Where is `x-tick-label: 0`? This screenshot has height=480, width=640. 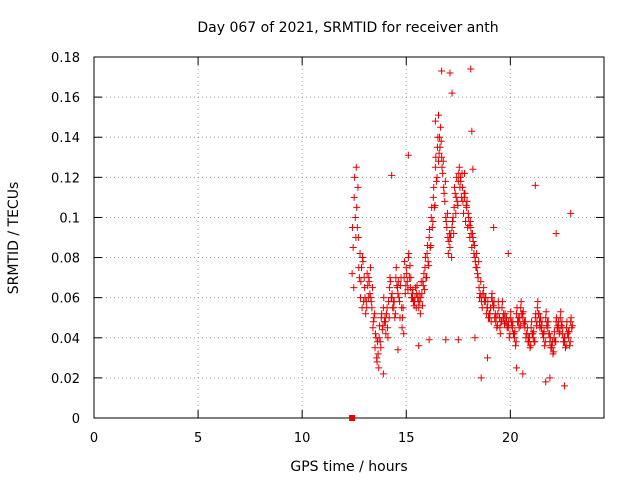 x-tick-label: 0 is located at coordinates (94, 438).